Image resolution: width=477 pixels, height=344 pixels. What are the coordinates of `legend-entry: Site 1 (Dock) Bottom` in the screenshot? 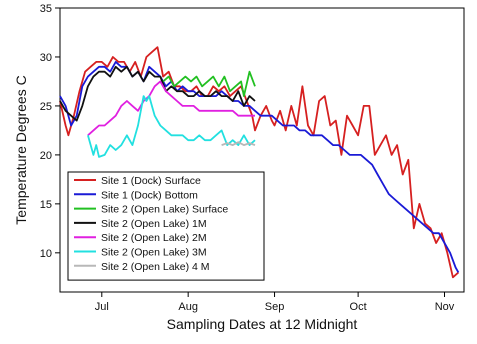 It's located at (149, 195).